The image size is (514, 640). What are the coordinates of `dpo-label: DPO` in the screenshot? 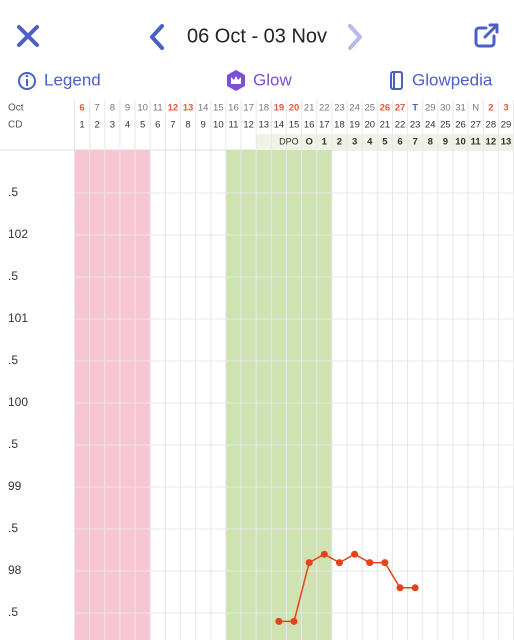 It's located at (289, 141).